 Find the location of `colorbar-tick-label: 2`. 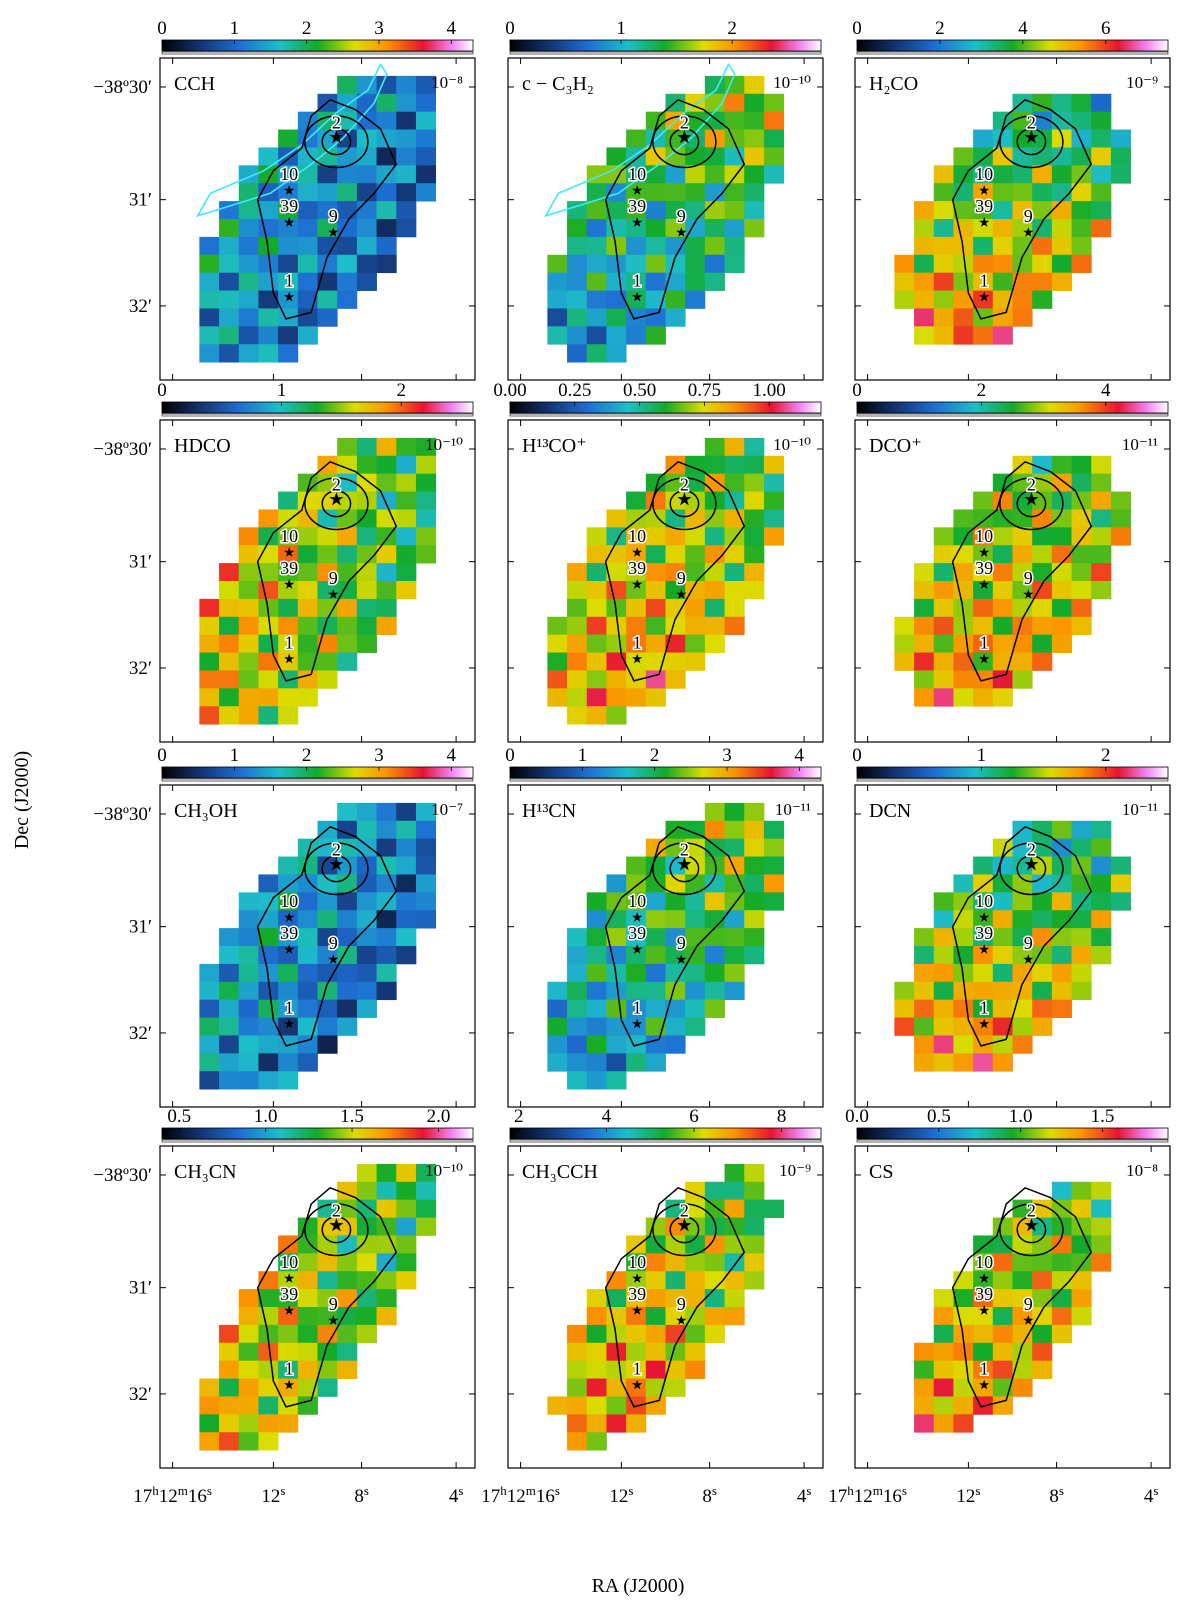

colorbar-tick-label: 2 is located at coordinates (940, 28).